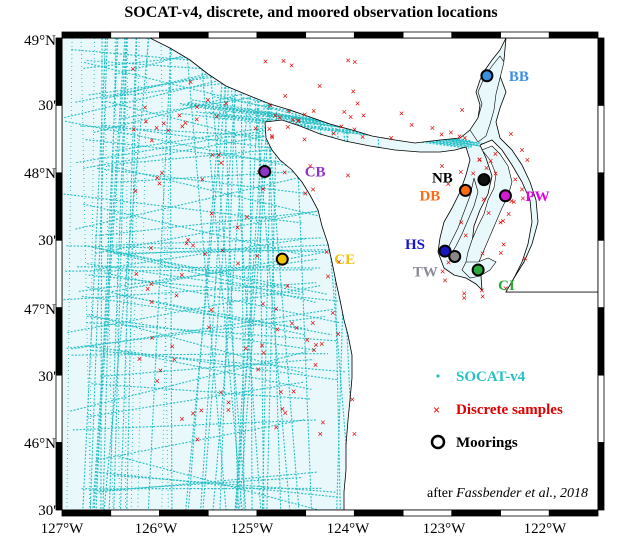 The width and height of the screenshot is (622, 543). Describe the element at coordinates (344, 260) in the screenshot. I see `mooring-label-ce: CE` at that location.